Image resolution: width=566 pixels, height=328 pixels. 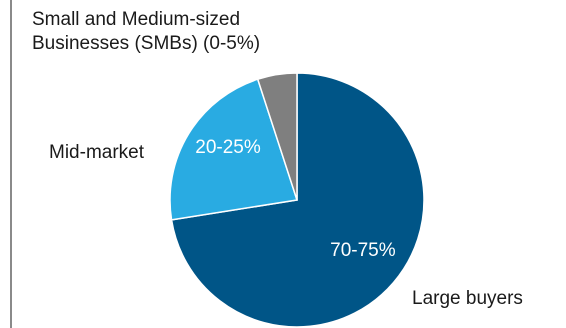 What do you see at coordinates (363, 250) in the screenshot?
I see `pie-slice-value-label-1: 70-75%` at bounding box center [363, 250].